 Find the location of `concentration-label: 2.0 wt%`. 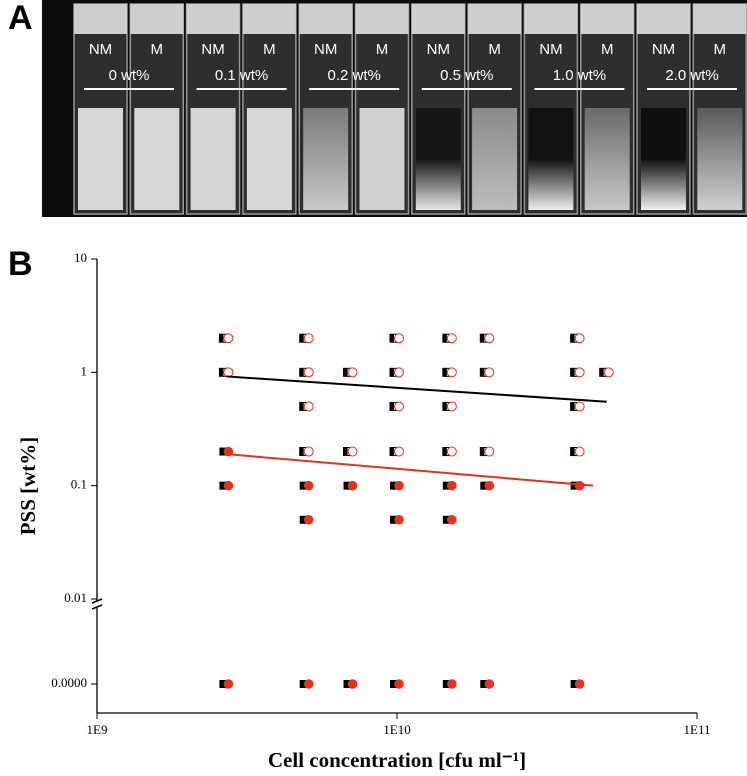

concentration-label: 2.0 wt% is located at coordinates (691, 75).